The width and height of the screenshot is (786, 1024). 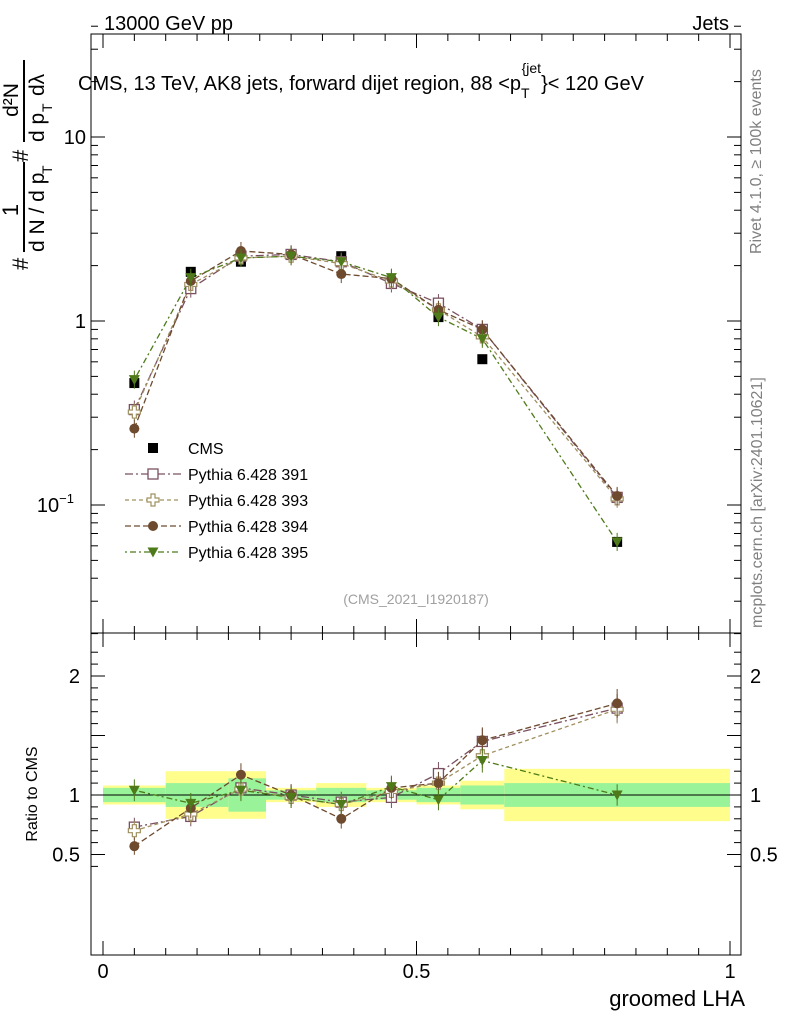 What do you see at coordinates (37, 127) in the screenshot?
I see `ylabel-dpt: d p` at bounding box center [37, 127].